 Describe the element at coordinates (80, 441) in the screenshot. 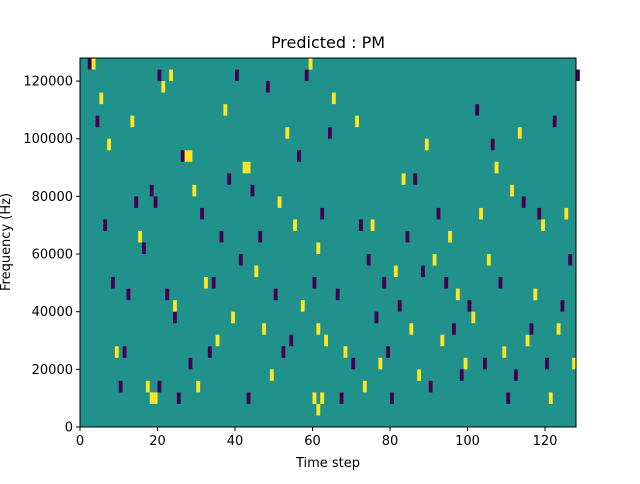

I see `x-tick-label: 0` at that location.